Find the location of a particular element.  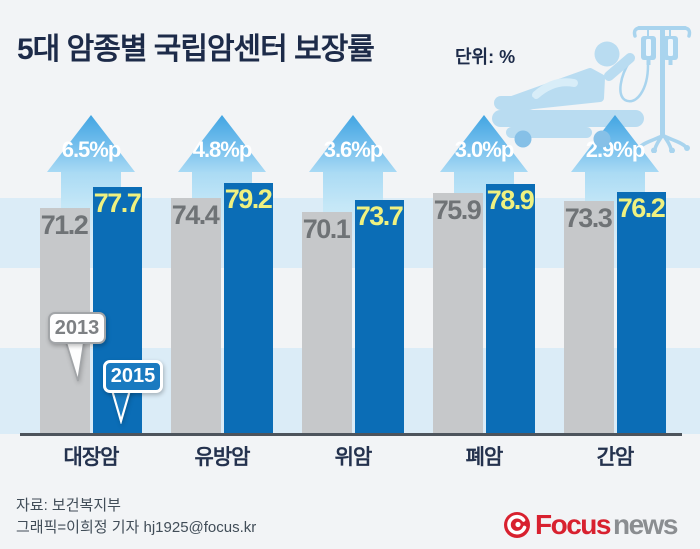

bed-wheel-icon is located at coordinates (562, 139).